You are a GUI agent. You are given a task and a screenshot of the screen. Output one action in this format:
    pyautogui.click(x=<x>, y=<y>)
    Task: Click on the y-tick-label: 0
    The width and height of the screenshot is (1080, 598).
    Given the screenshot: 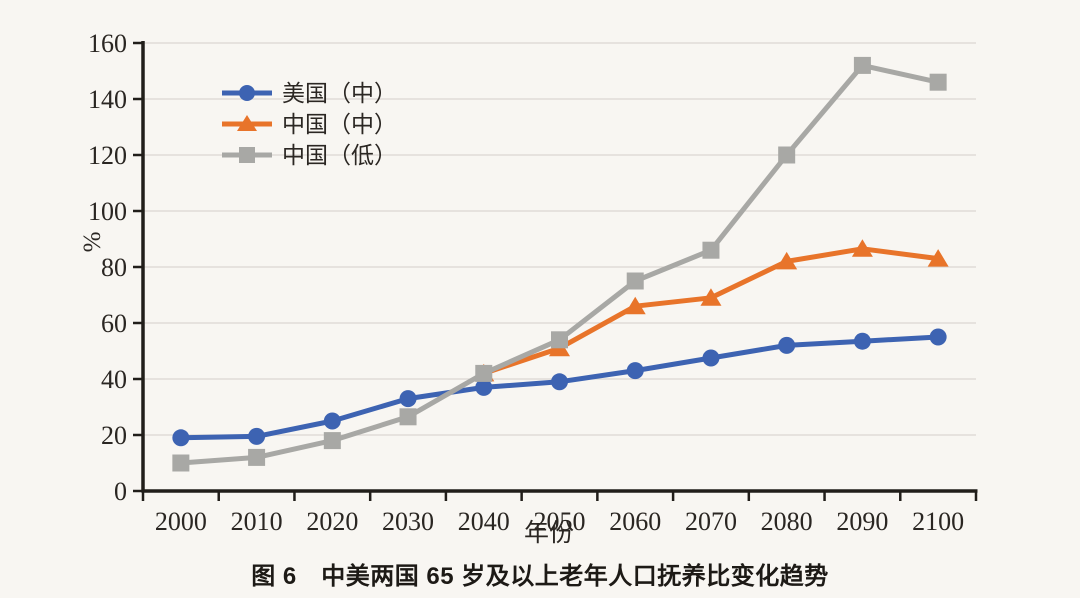 What is the action you would take?
    pyautogui.click(x=120, y=491)
    